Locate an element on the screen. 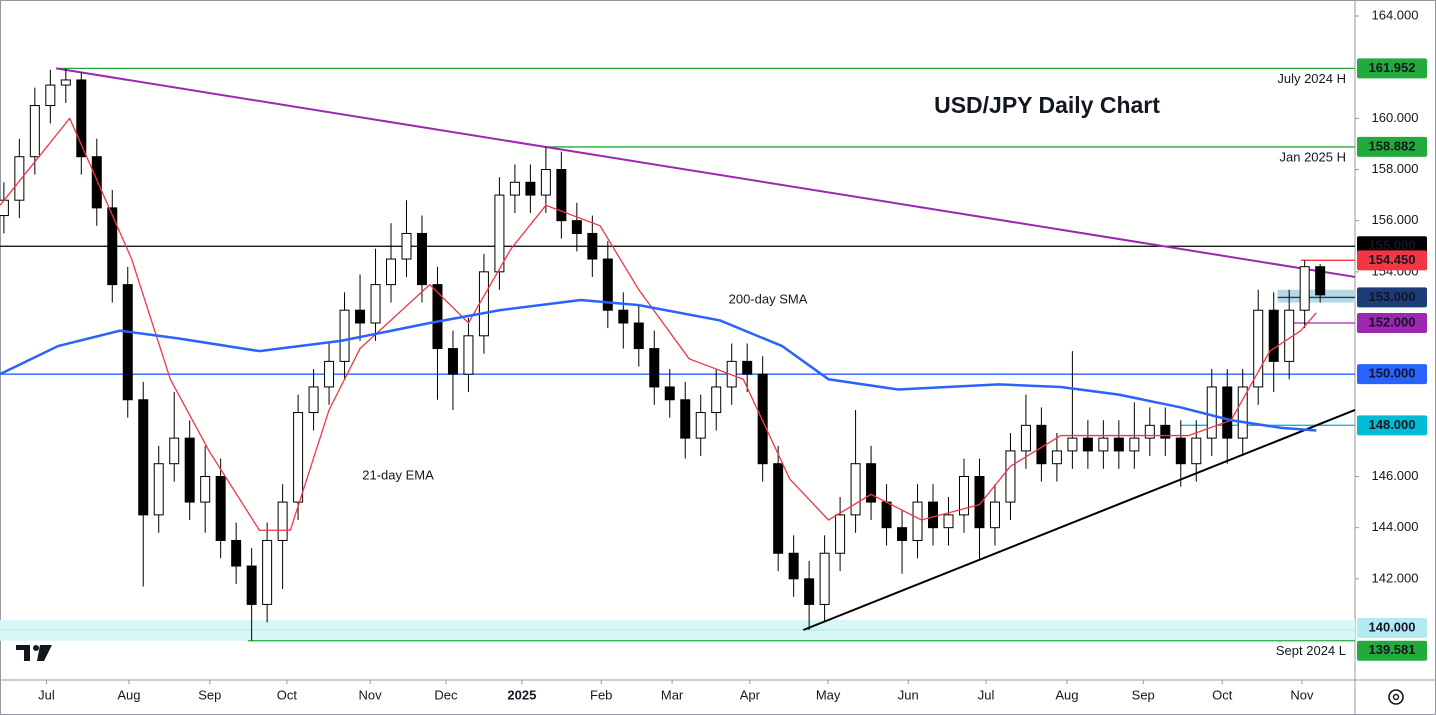 Image resolution: width=1436 pixels, height=715 pixels. settings-icon is located at coordinates (1396, 697).